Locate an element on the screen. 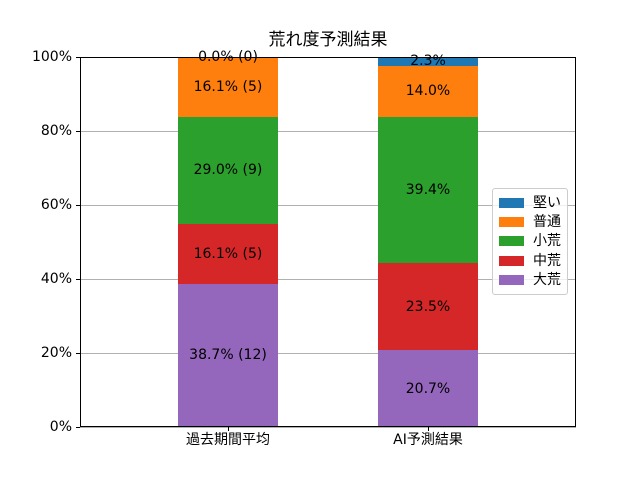 The image size is (640, 480). legend-row: 普通 is located at coordinates (531, 222).